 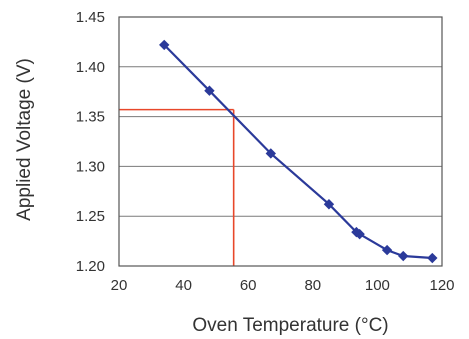 I want to click on x-tick-label: 120, so click(x=441, y=285).